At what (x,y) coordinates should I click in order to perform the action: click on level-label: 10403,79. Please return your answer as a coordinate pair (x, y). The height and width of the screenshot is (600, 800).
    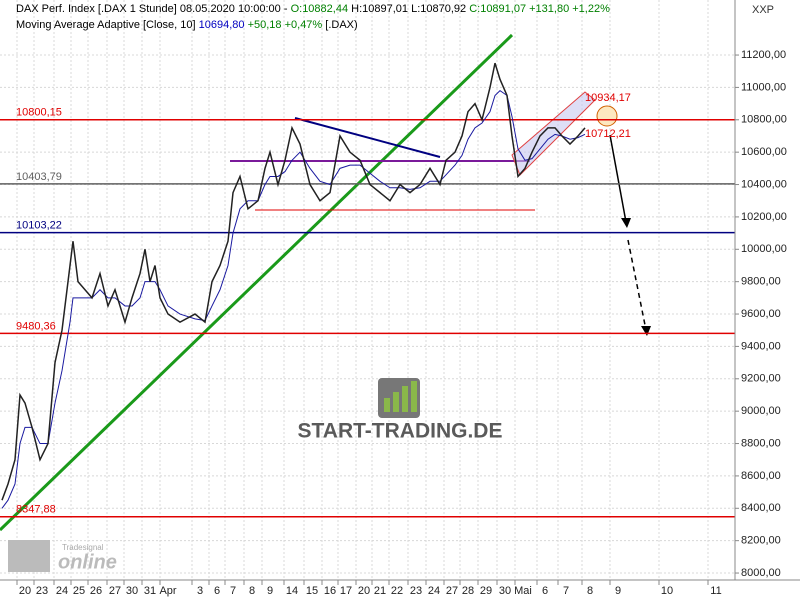
    Looking at the image, I should click on (39, 177).